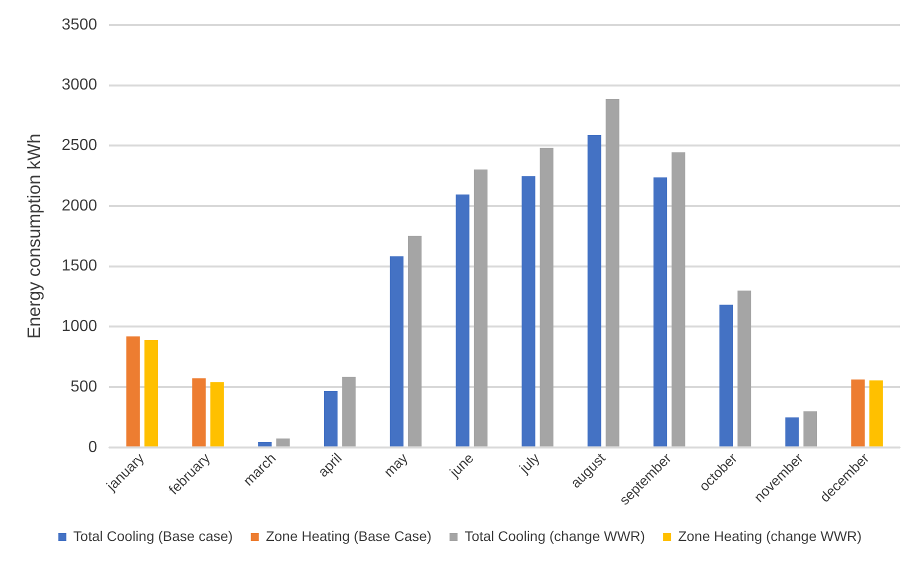 This screenshot has height=564, width=910. What do you see at coordinates (34, 236) in the screenshot?
I see `y-axis-title: Energy consumption kWh` at bounding box center [34, 236].